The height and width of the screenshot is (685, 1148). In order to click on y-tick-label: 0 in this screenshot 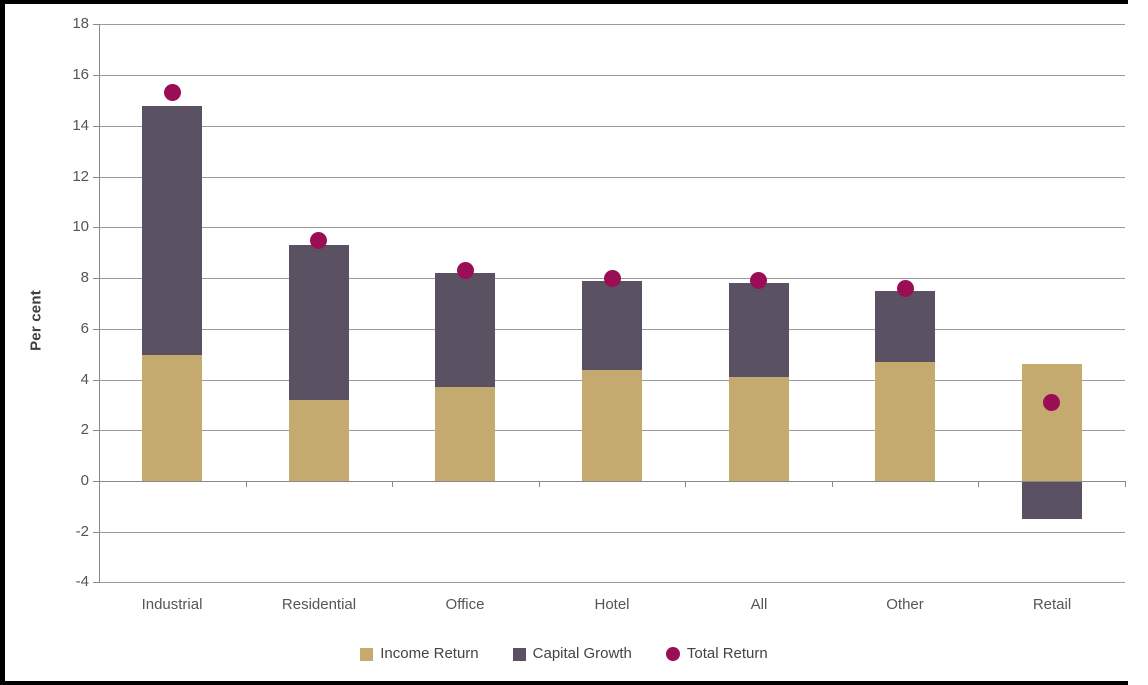, I will do `click(84, 480)`.